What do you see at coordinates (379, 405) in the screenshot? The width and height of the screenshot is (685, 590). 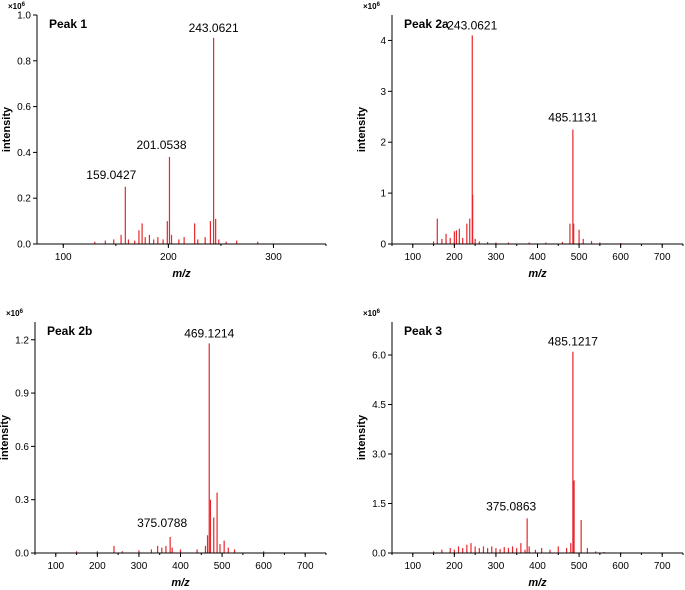 I see `y-tick-label: 4.5` at bounding box center [379, 405].